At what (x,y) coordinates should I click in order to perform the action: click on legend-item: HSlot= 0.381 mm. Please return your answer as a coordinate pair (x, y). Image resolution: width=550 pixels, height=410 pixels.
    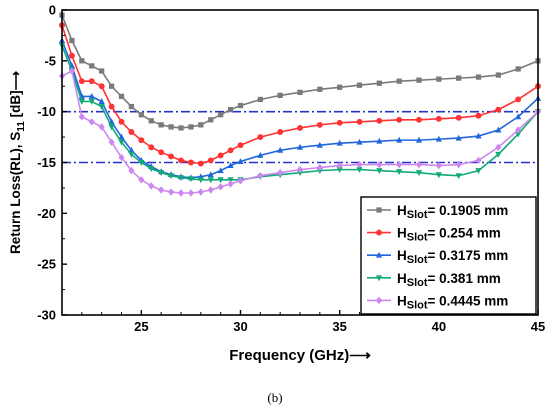
    Looking at the image, I should click on (434, 280).